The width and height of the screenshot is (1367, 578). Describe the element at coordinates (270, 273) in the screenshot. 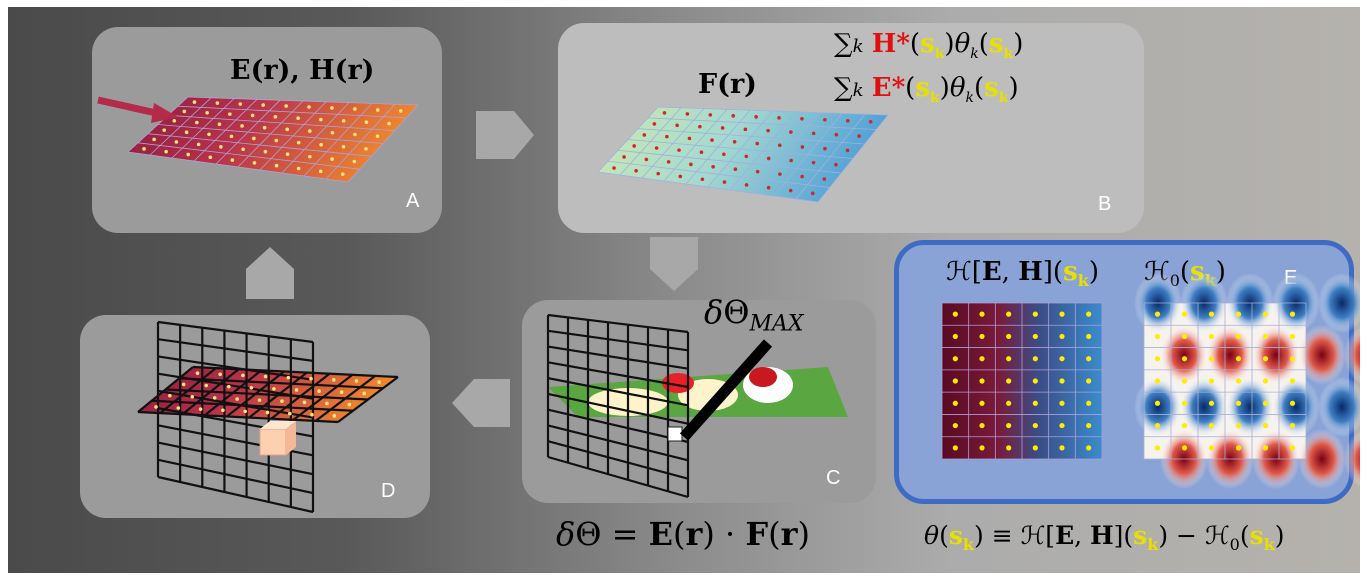

I see `arrow-up-icon` at that location.